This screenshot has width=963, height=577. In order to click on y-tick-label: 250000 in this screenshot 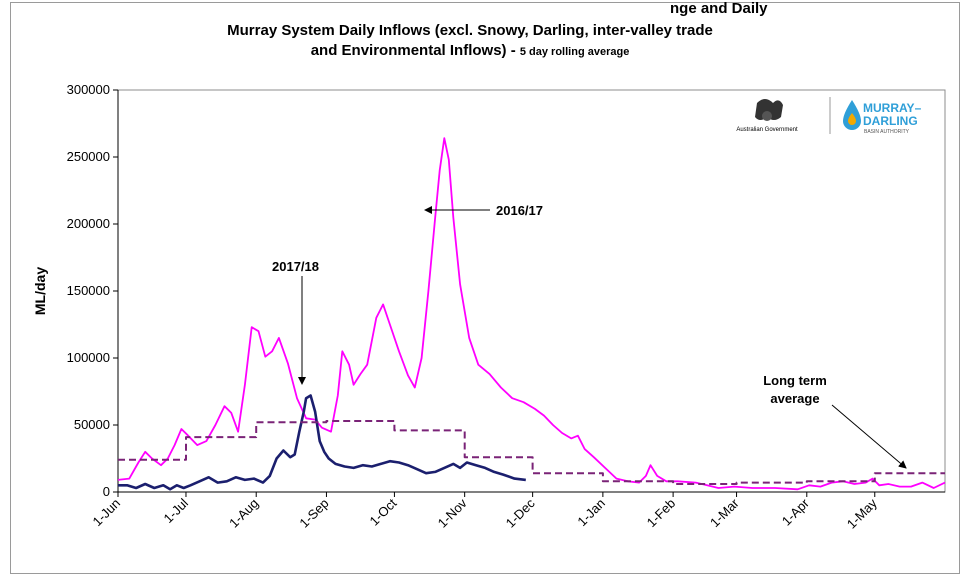, I will do `click(88, 156)`.